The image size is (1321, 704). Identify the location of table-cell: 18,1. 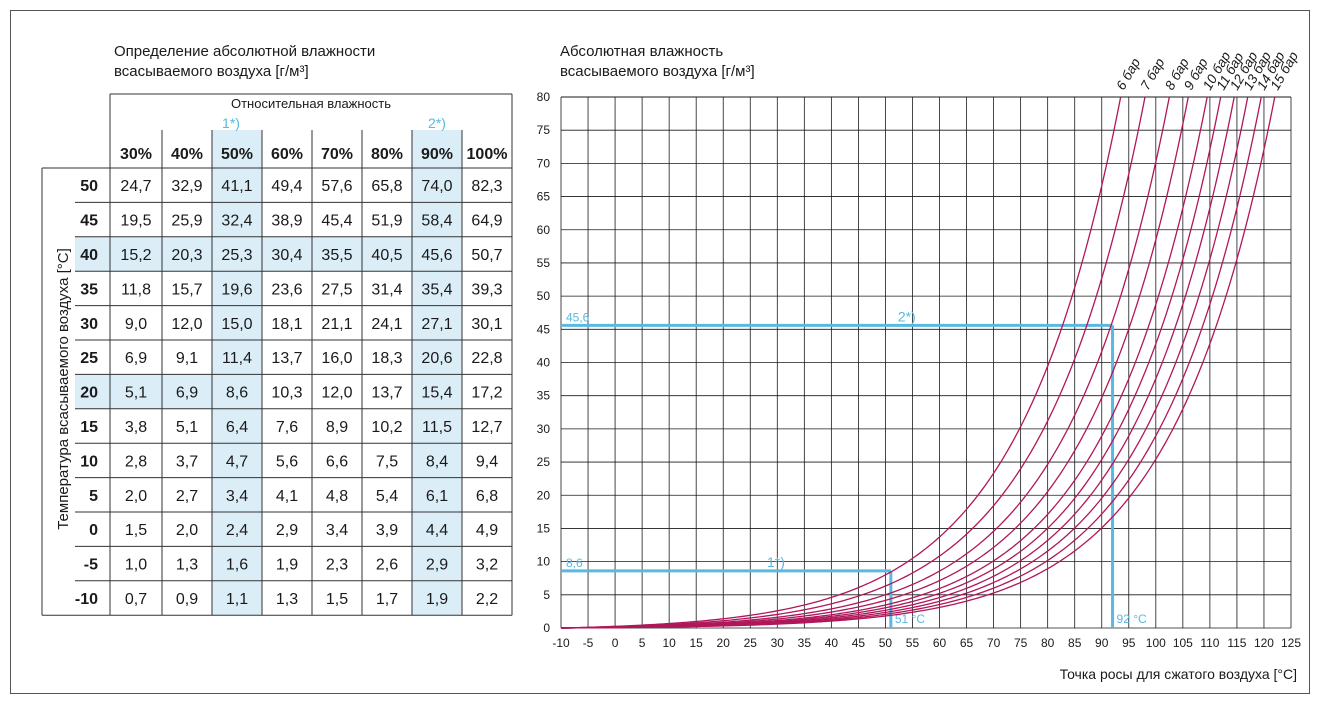
(286, 324).